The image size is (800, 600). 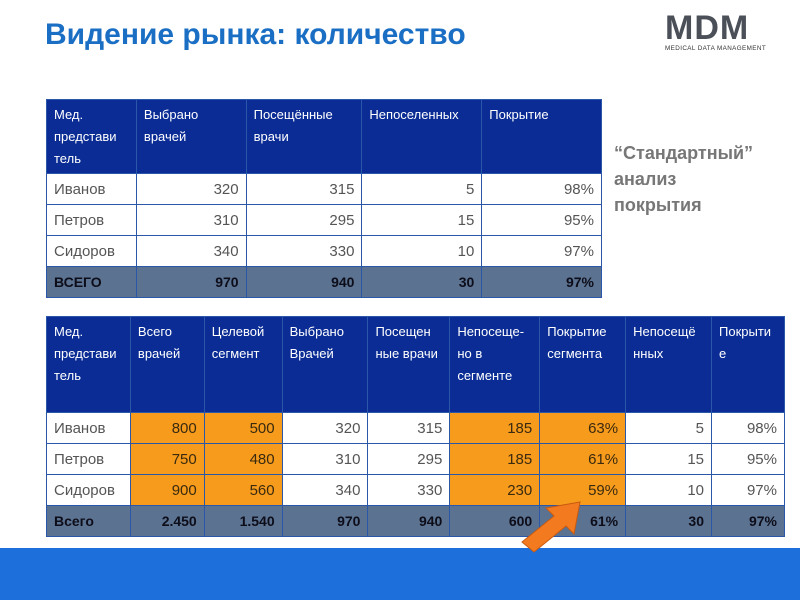 What do you see at coordinates (551, 527) in the screenshot?
I see `orange-arrow-icon` at bounding box center [551, 527].